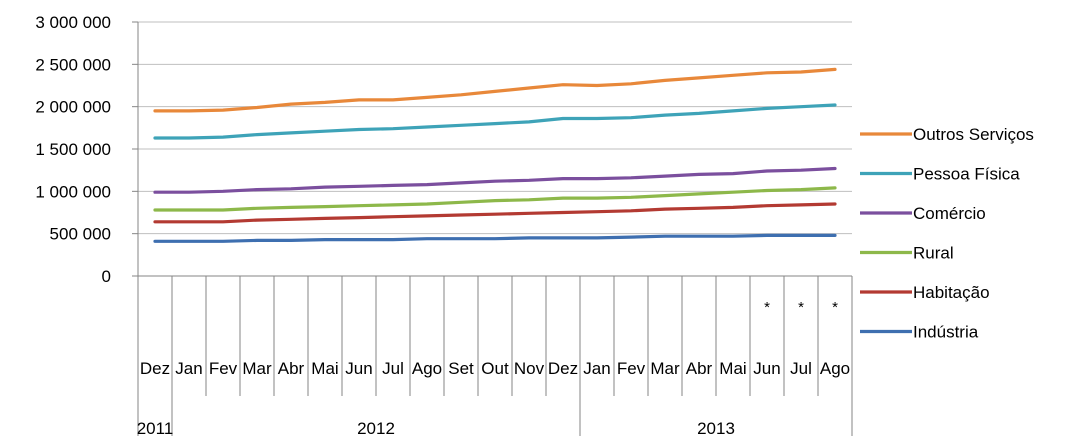 The image size is (1076, 436). Describe the element at coordinates (949, 213) in the screenshot. I see `legend-label: Comércio` at that location.